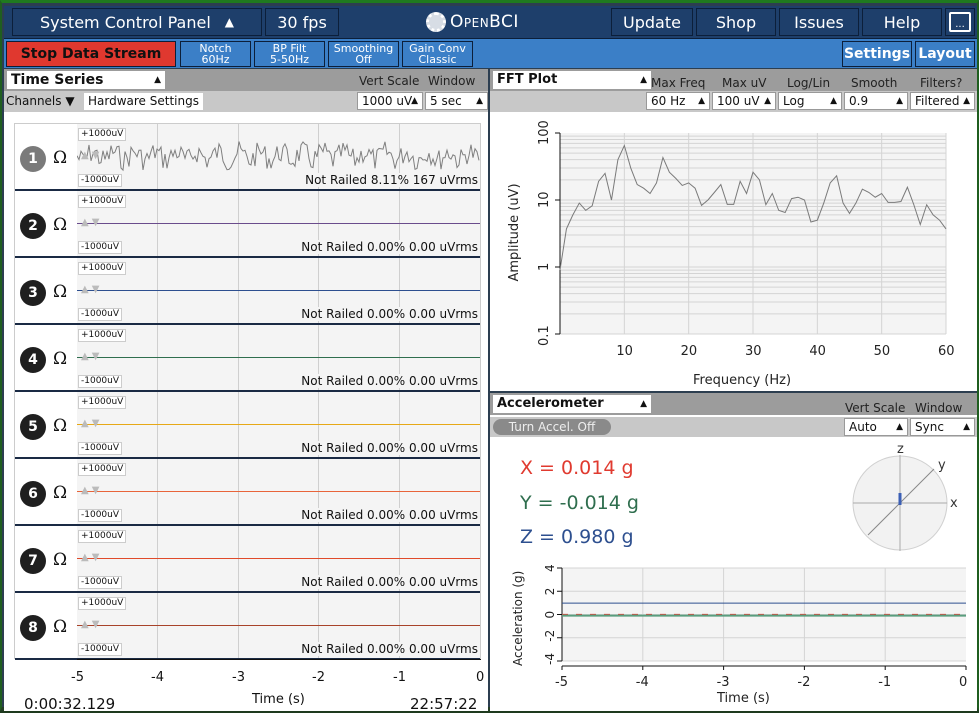  Describe the element at coordinates (100, 649) in the screenshot. I see `lower-scale-label: -1000uV` at that location.